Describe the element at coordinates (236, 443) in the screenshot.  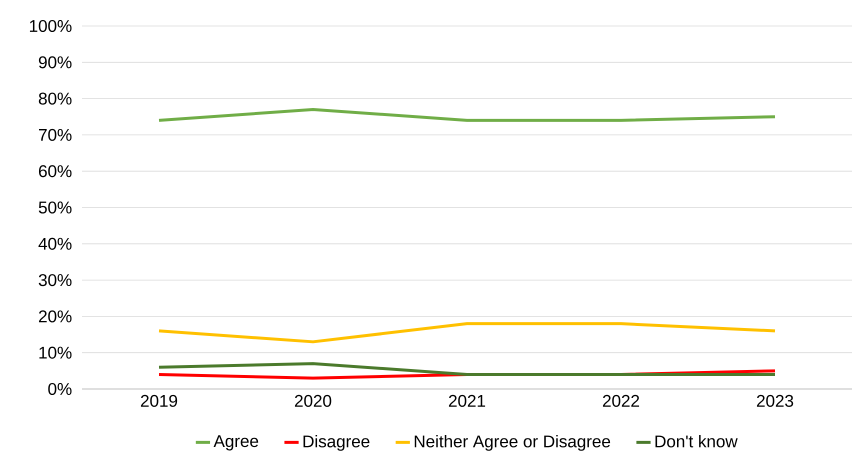
I see `legend-label: Agree` at that location.